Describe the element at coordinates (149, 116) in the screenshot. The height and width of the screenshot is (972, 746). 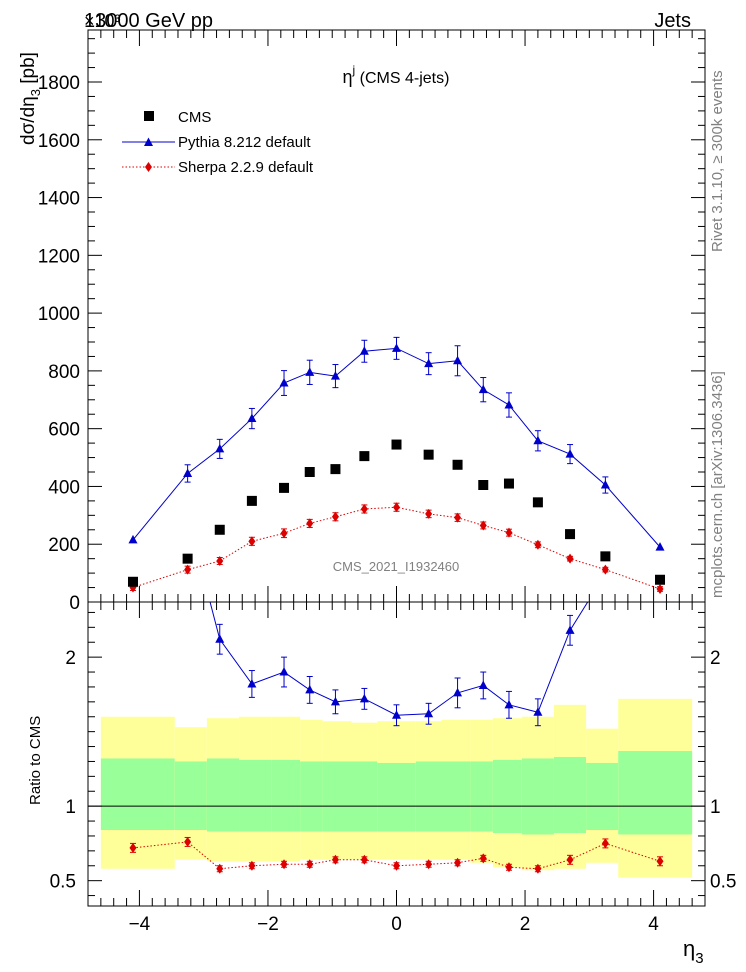
I see `legend-cms-marker` at that location.